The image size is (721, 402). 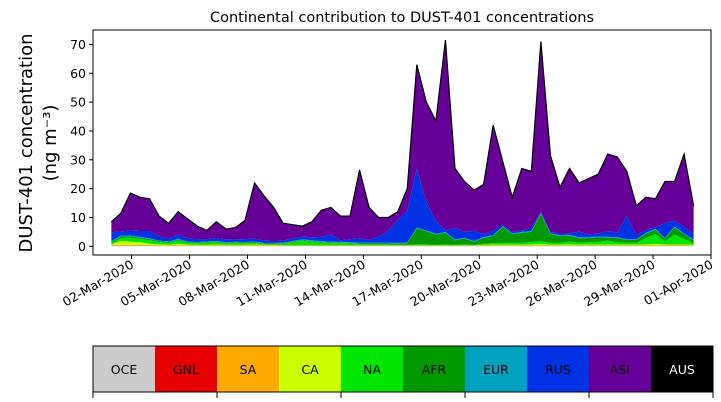 I want to click on legend-swatch-afr, so click(x=434, y=369).